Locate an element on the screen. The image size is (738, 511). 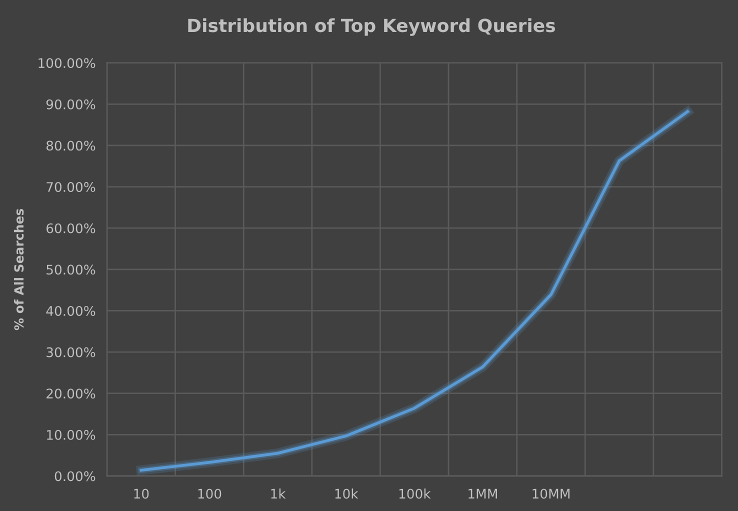
x-tick-label: 1k is located at coordinates (278, 493).